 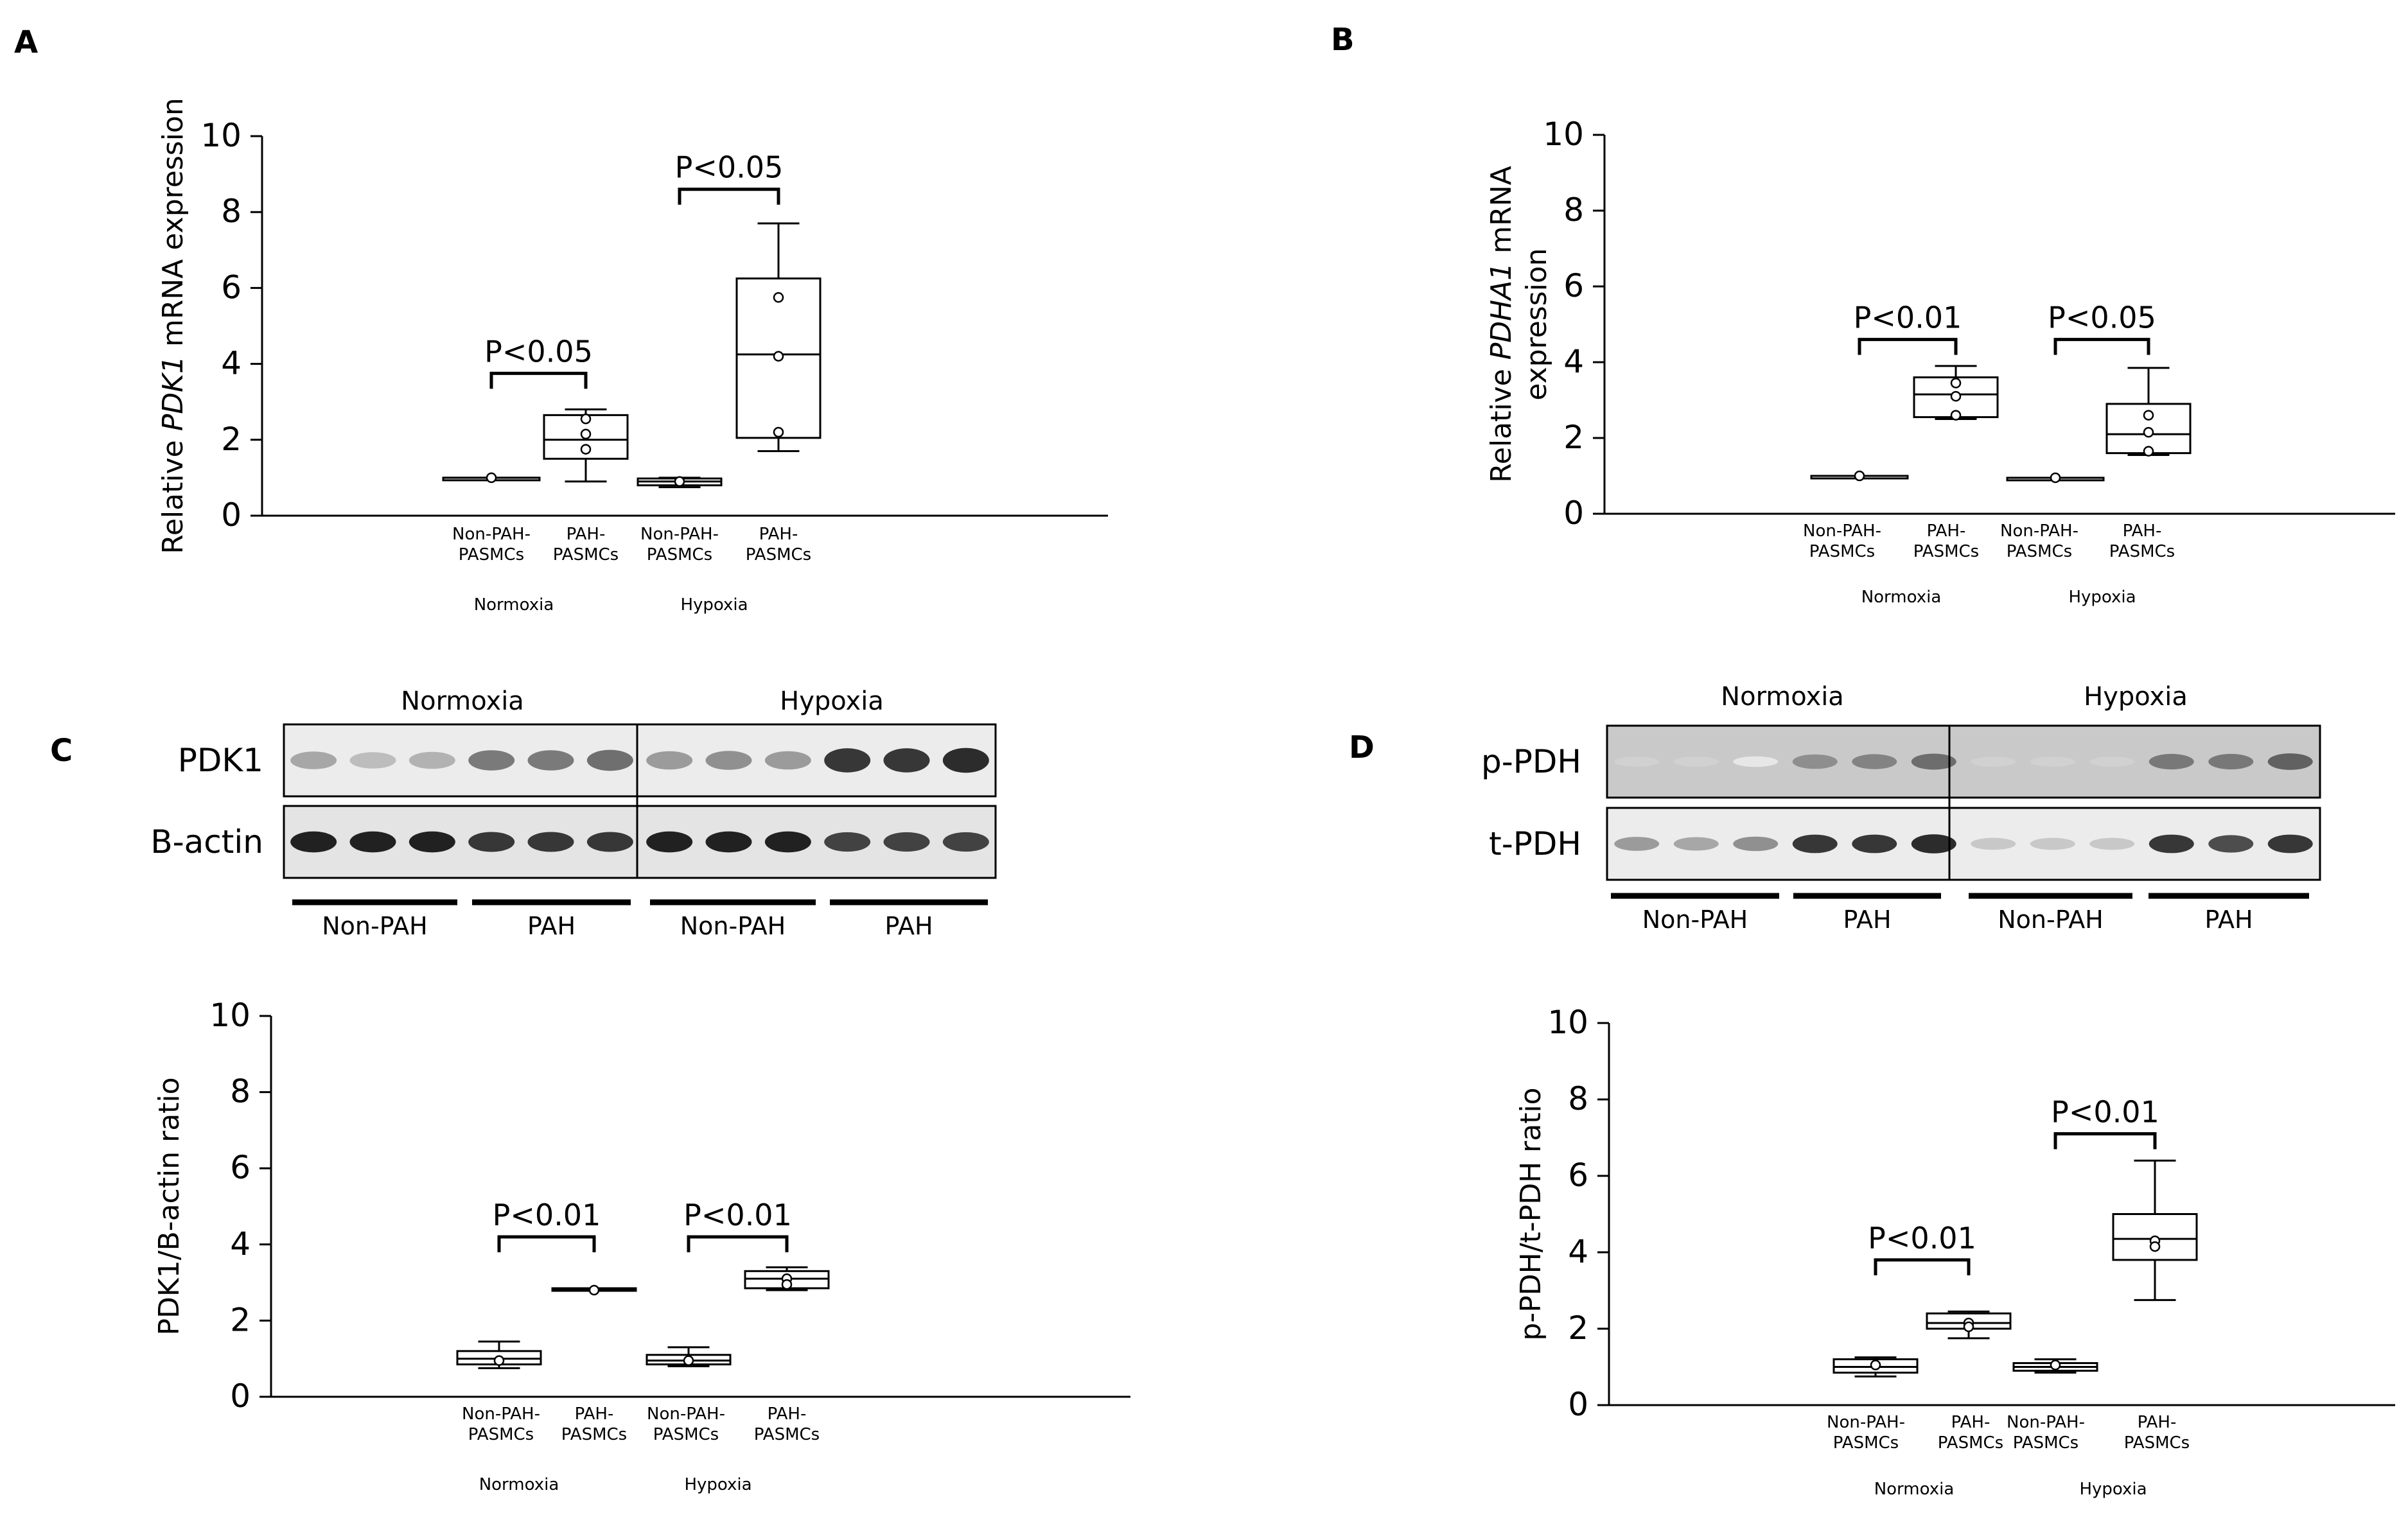 What do you see at coordinates (2228, 919) in the screenshot?
I see `blot-group-label: PAH` at bounding box center [2228, 919].